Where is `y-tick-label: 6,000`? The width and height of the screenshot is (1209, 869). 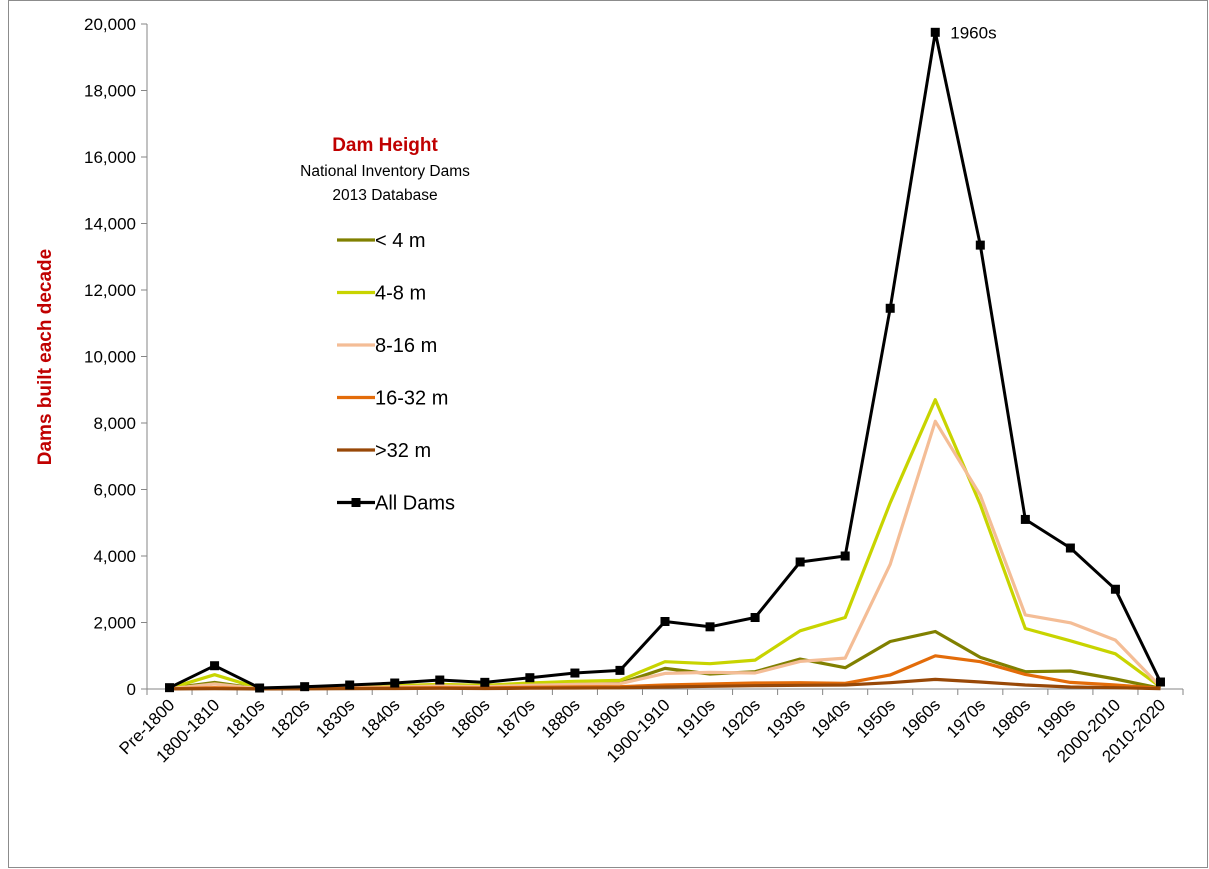
y-tick-label: 6,000 is located at coordinates (114, 490).